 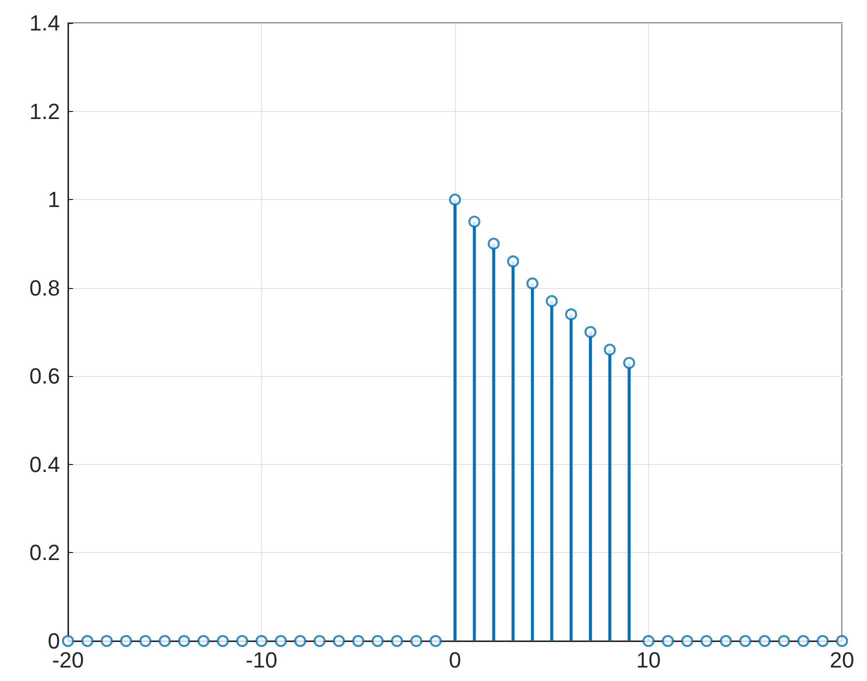 What do you see at coordinates (842, 660) in the screenshot?
I see `x-tick-label: 20` at bounding box center [842, 660].